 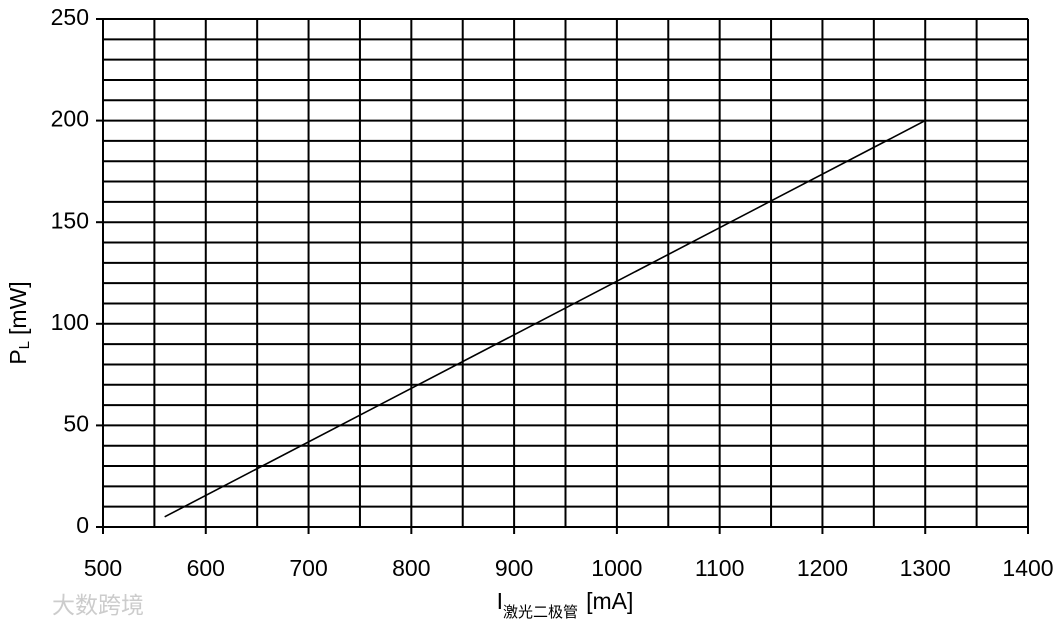 What do you see at coordinates (925, 568) in the screenshot?
I see `x-tick-label: 1300` at bounding box center [925, 568].